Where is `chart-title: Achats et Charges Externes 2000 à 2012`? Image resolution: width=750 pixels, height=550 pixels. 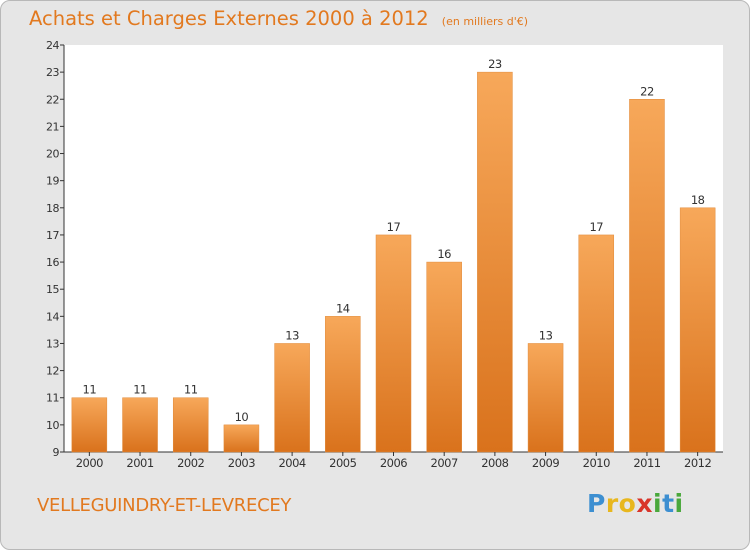 chart-title: Achats et Charges Externes 2000 à 2012 is located at coordinates (229, 18).